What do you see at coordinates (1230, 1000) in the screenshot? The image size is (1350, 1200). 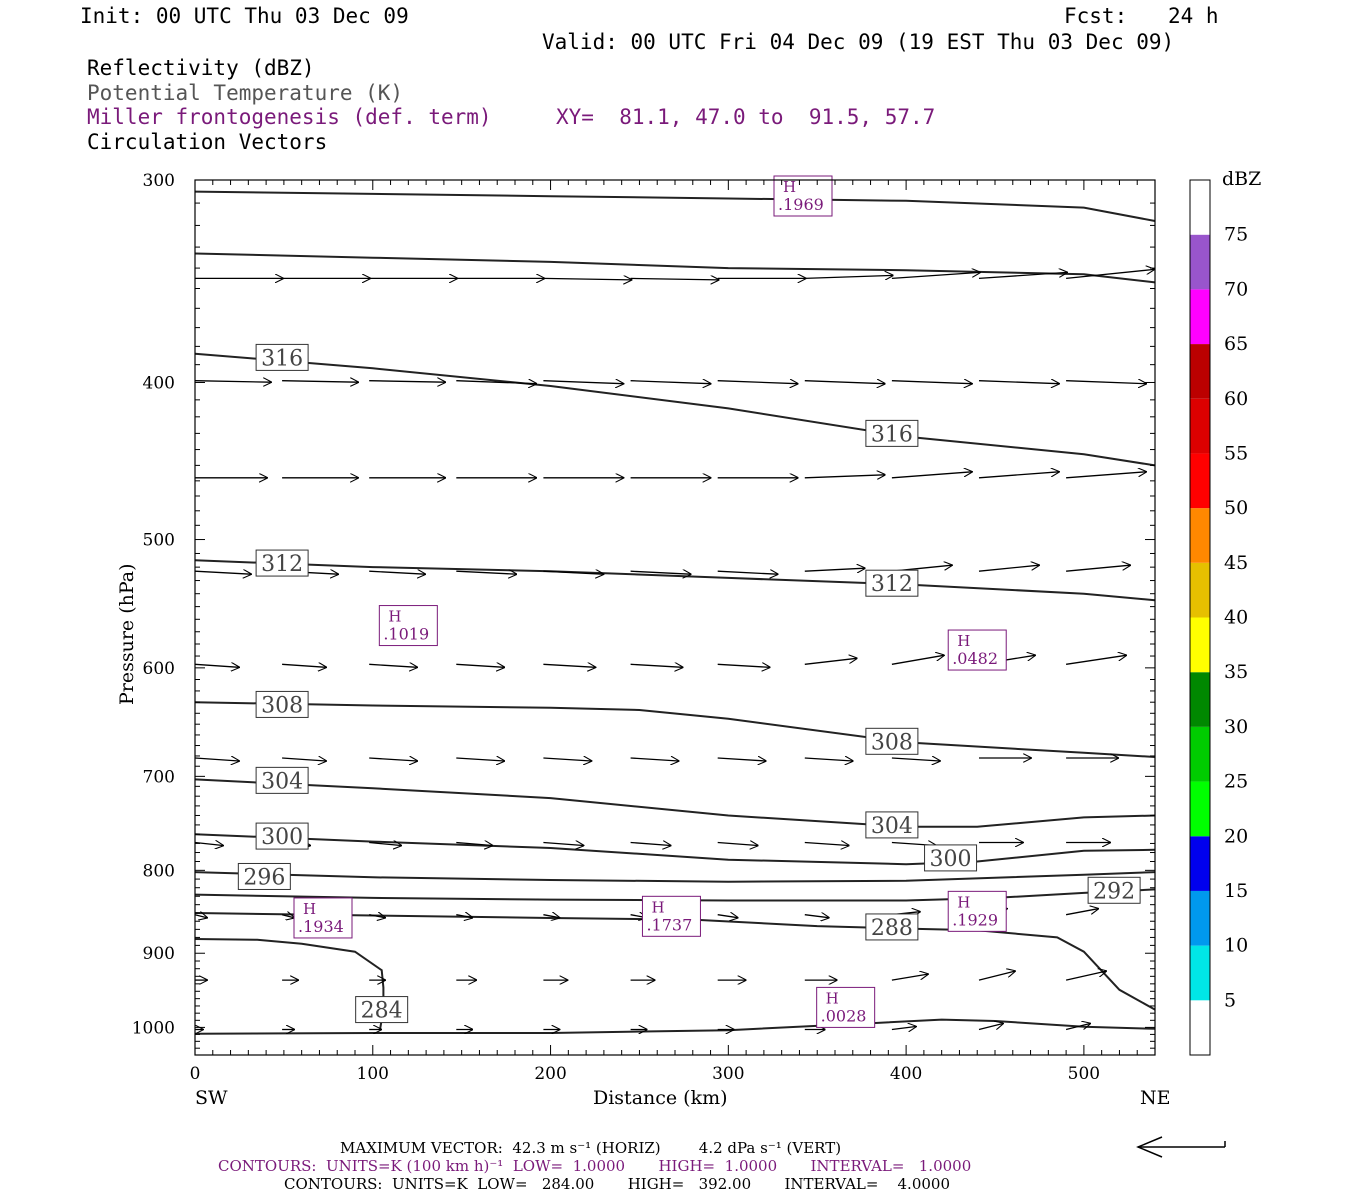 I see `colorbar-label: 5` at bounding box center [1230, 1000].